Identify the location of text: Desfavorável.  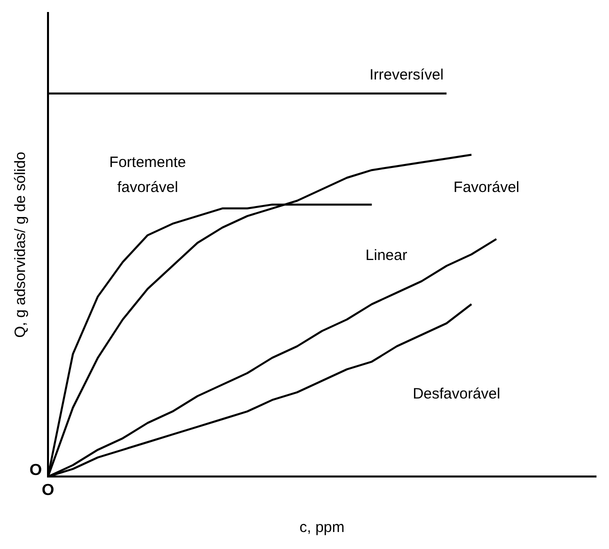
(456, 393).